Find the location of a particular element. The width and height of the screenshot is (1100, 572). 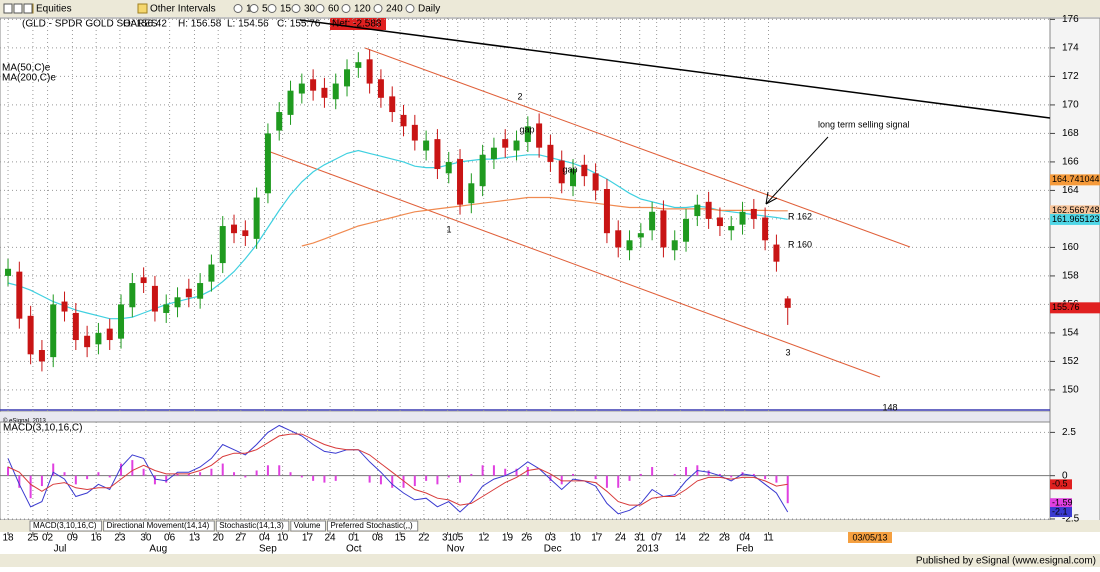

annotation: long term selling signal is located at coordinates (864, 124).